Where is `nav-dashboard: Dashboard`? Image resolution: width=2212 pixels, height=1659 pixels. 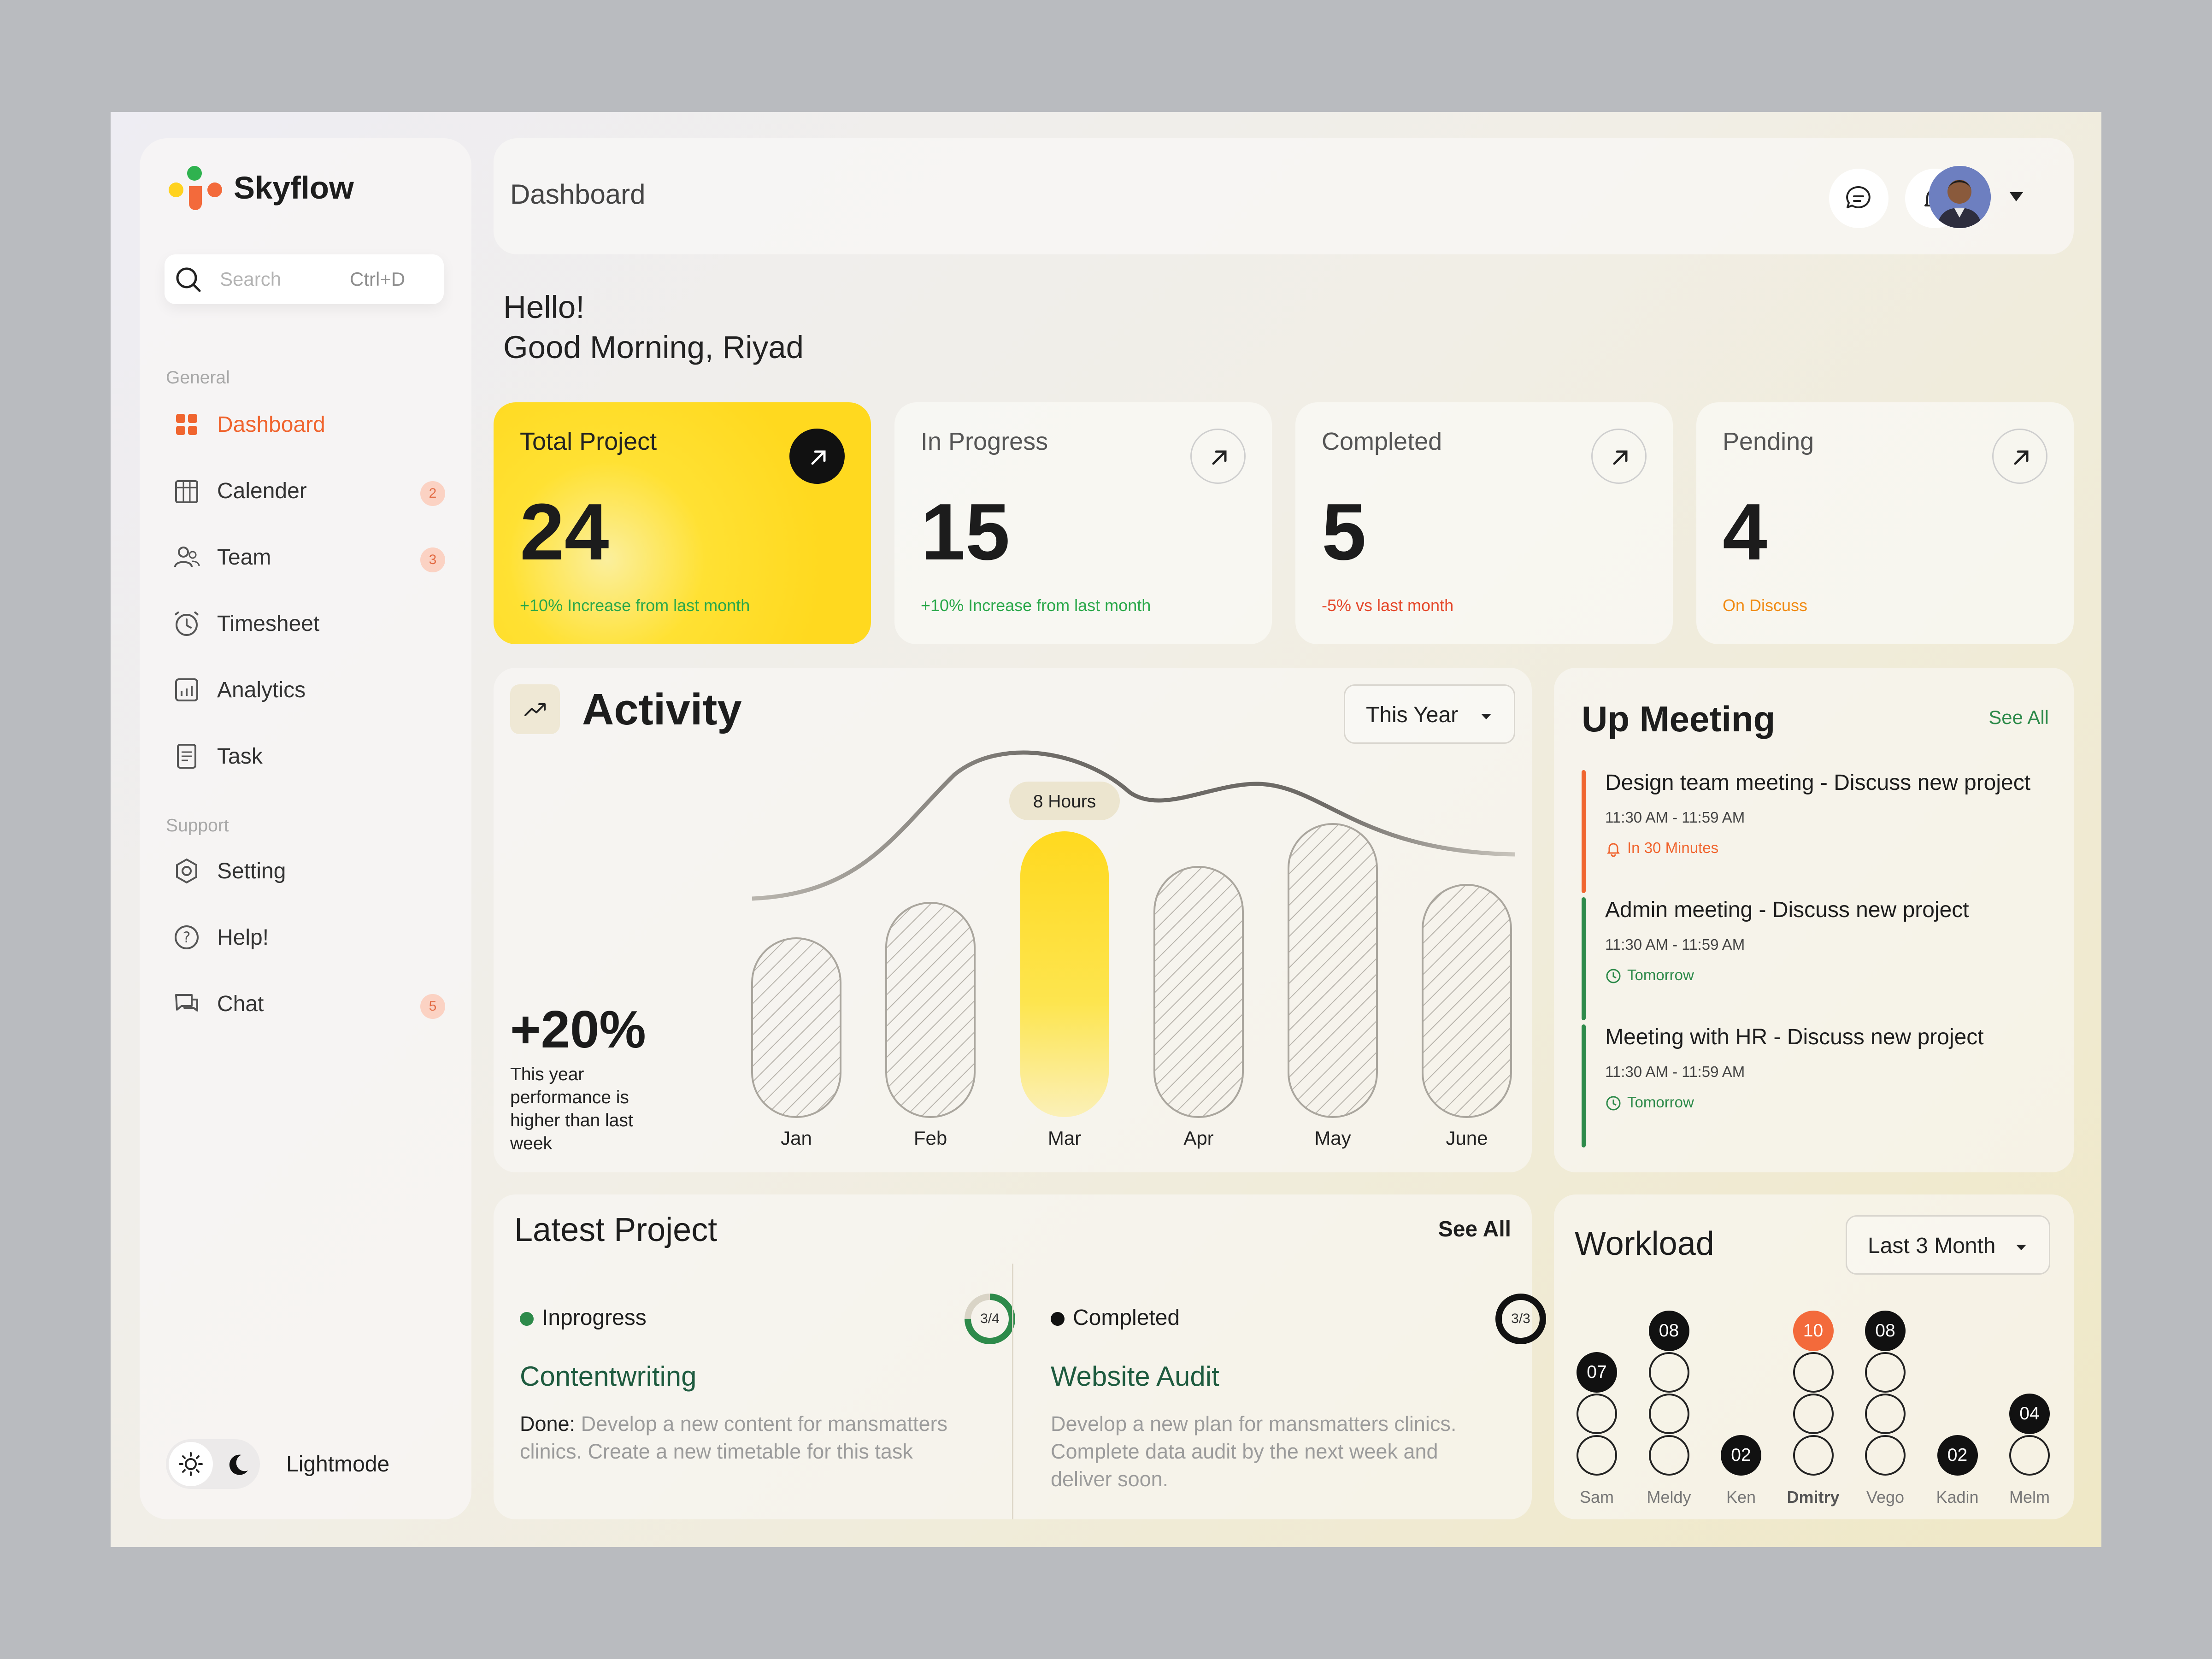
nav-dashboard: Dashboard is located at coordinates (305, 424).